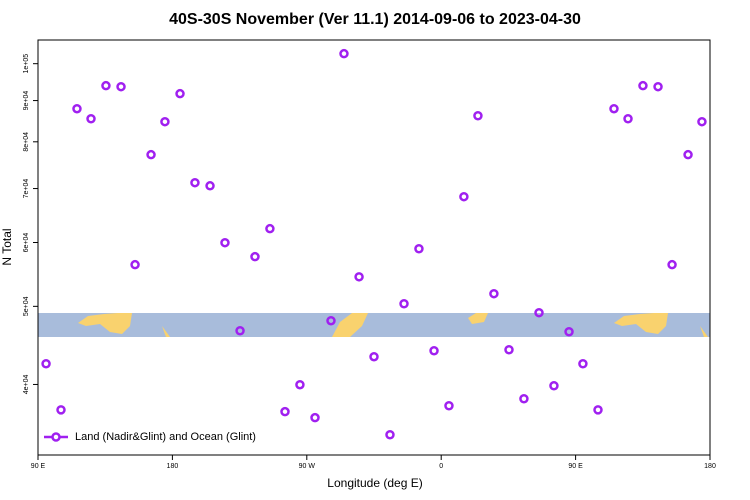  What do you see at coordinates (26, 385) in the screenshot?
I see `y-tick-label: 4e+04` at bounding box center [26, 385].